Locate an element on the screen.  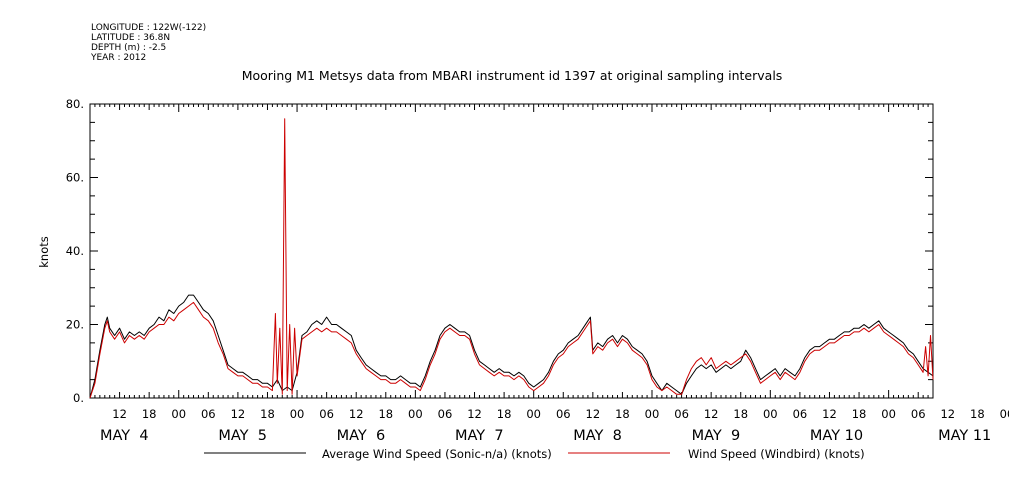
y-tick-label: 20. is located at coordinates (75, 325).